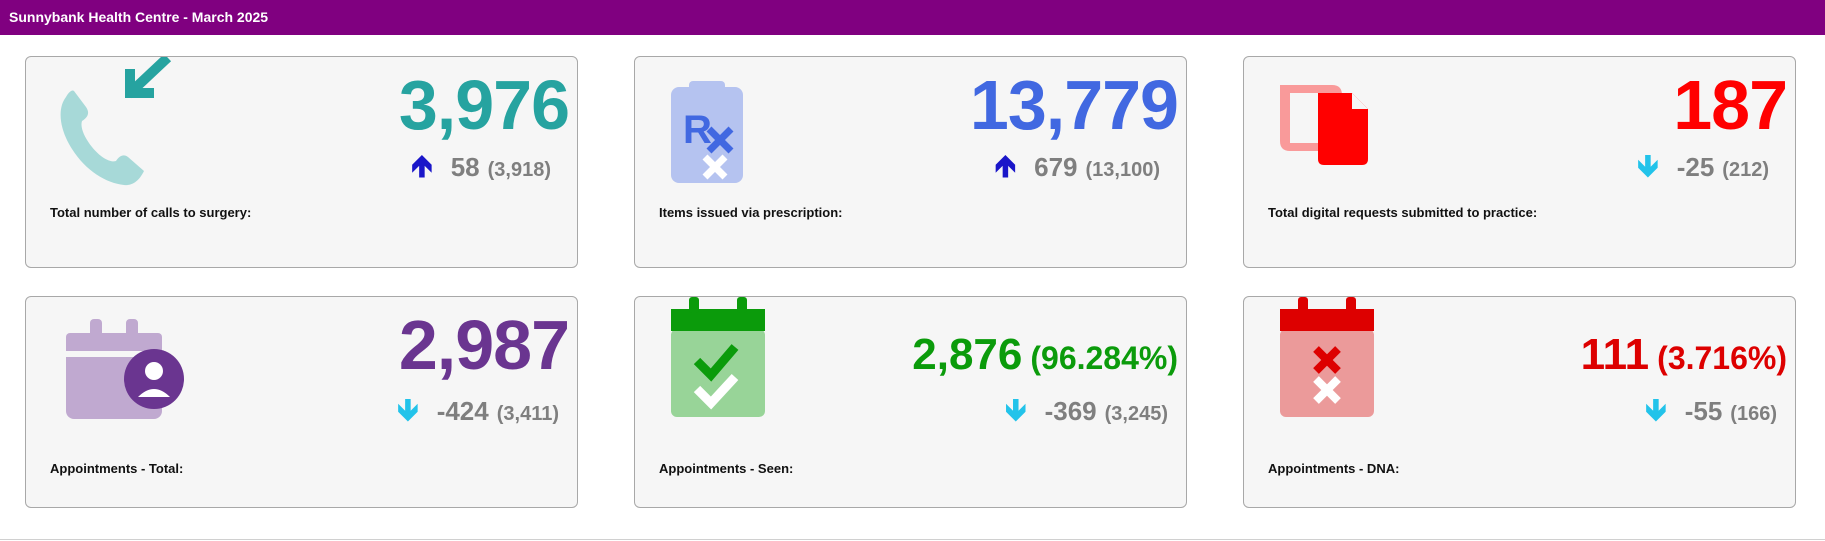 The image size is (1825, 541). I want to click on digital-request-icon, so click(1332, 127).